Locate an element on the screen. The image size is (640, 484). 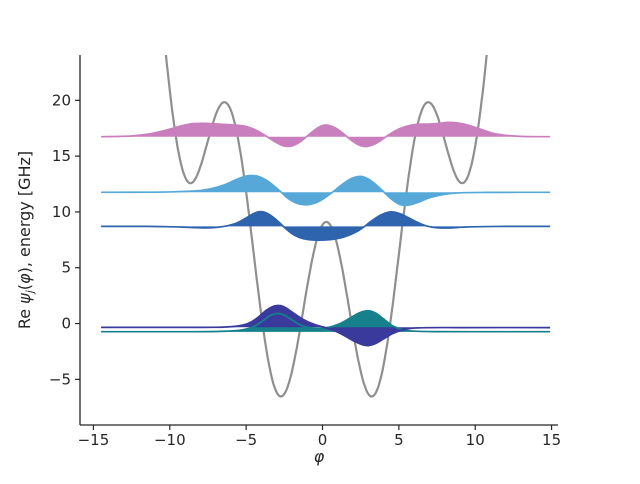
x-tick-label: 10 is located at coordinates (475, 440).